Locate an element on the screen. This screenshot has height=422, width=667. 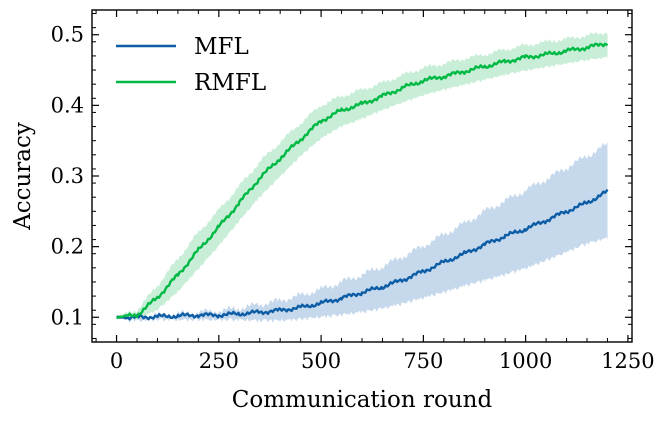
x-tick-label: 750 is located at coordinates (423, 361).